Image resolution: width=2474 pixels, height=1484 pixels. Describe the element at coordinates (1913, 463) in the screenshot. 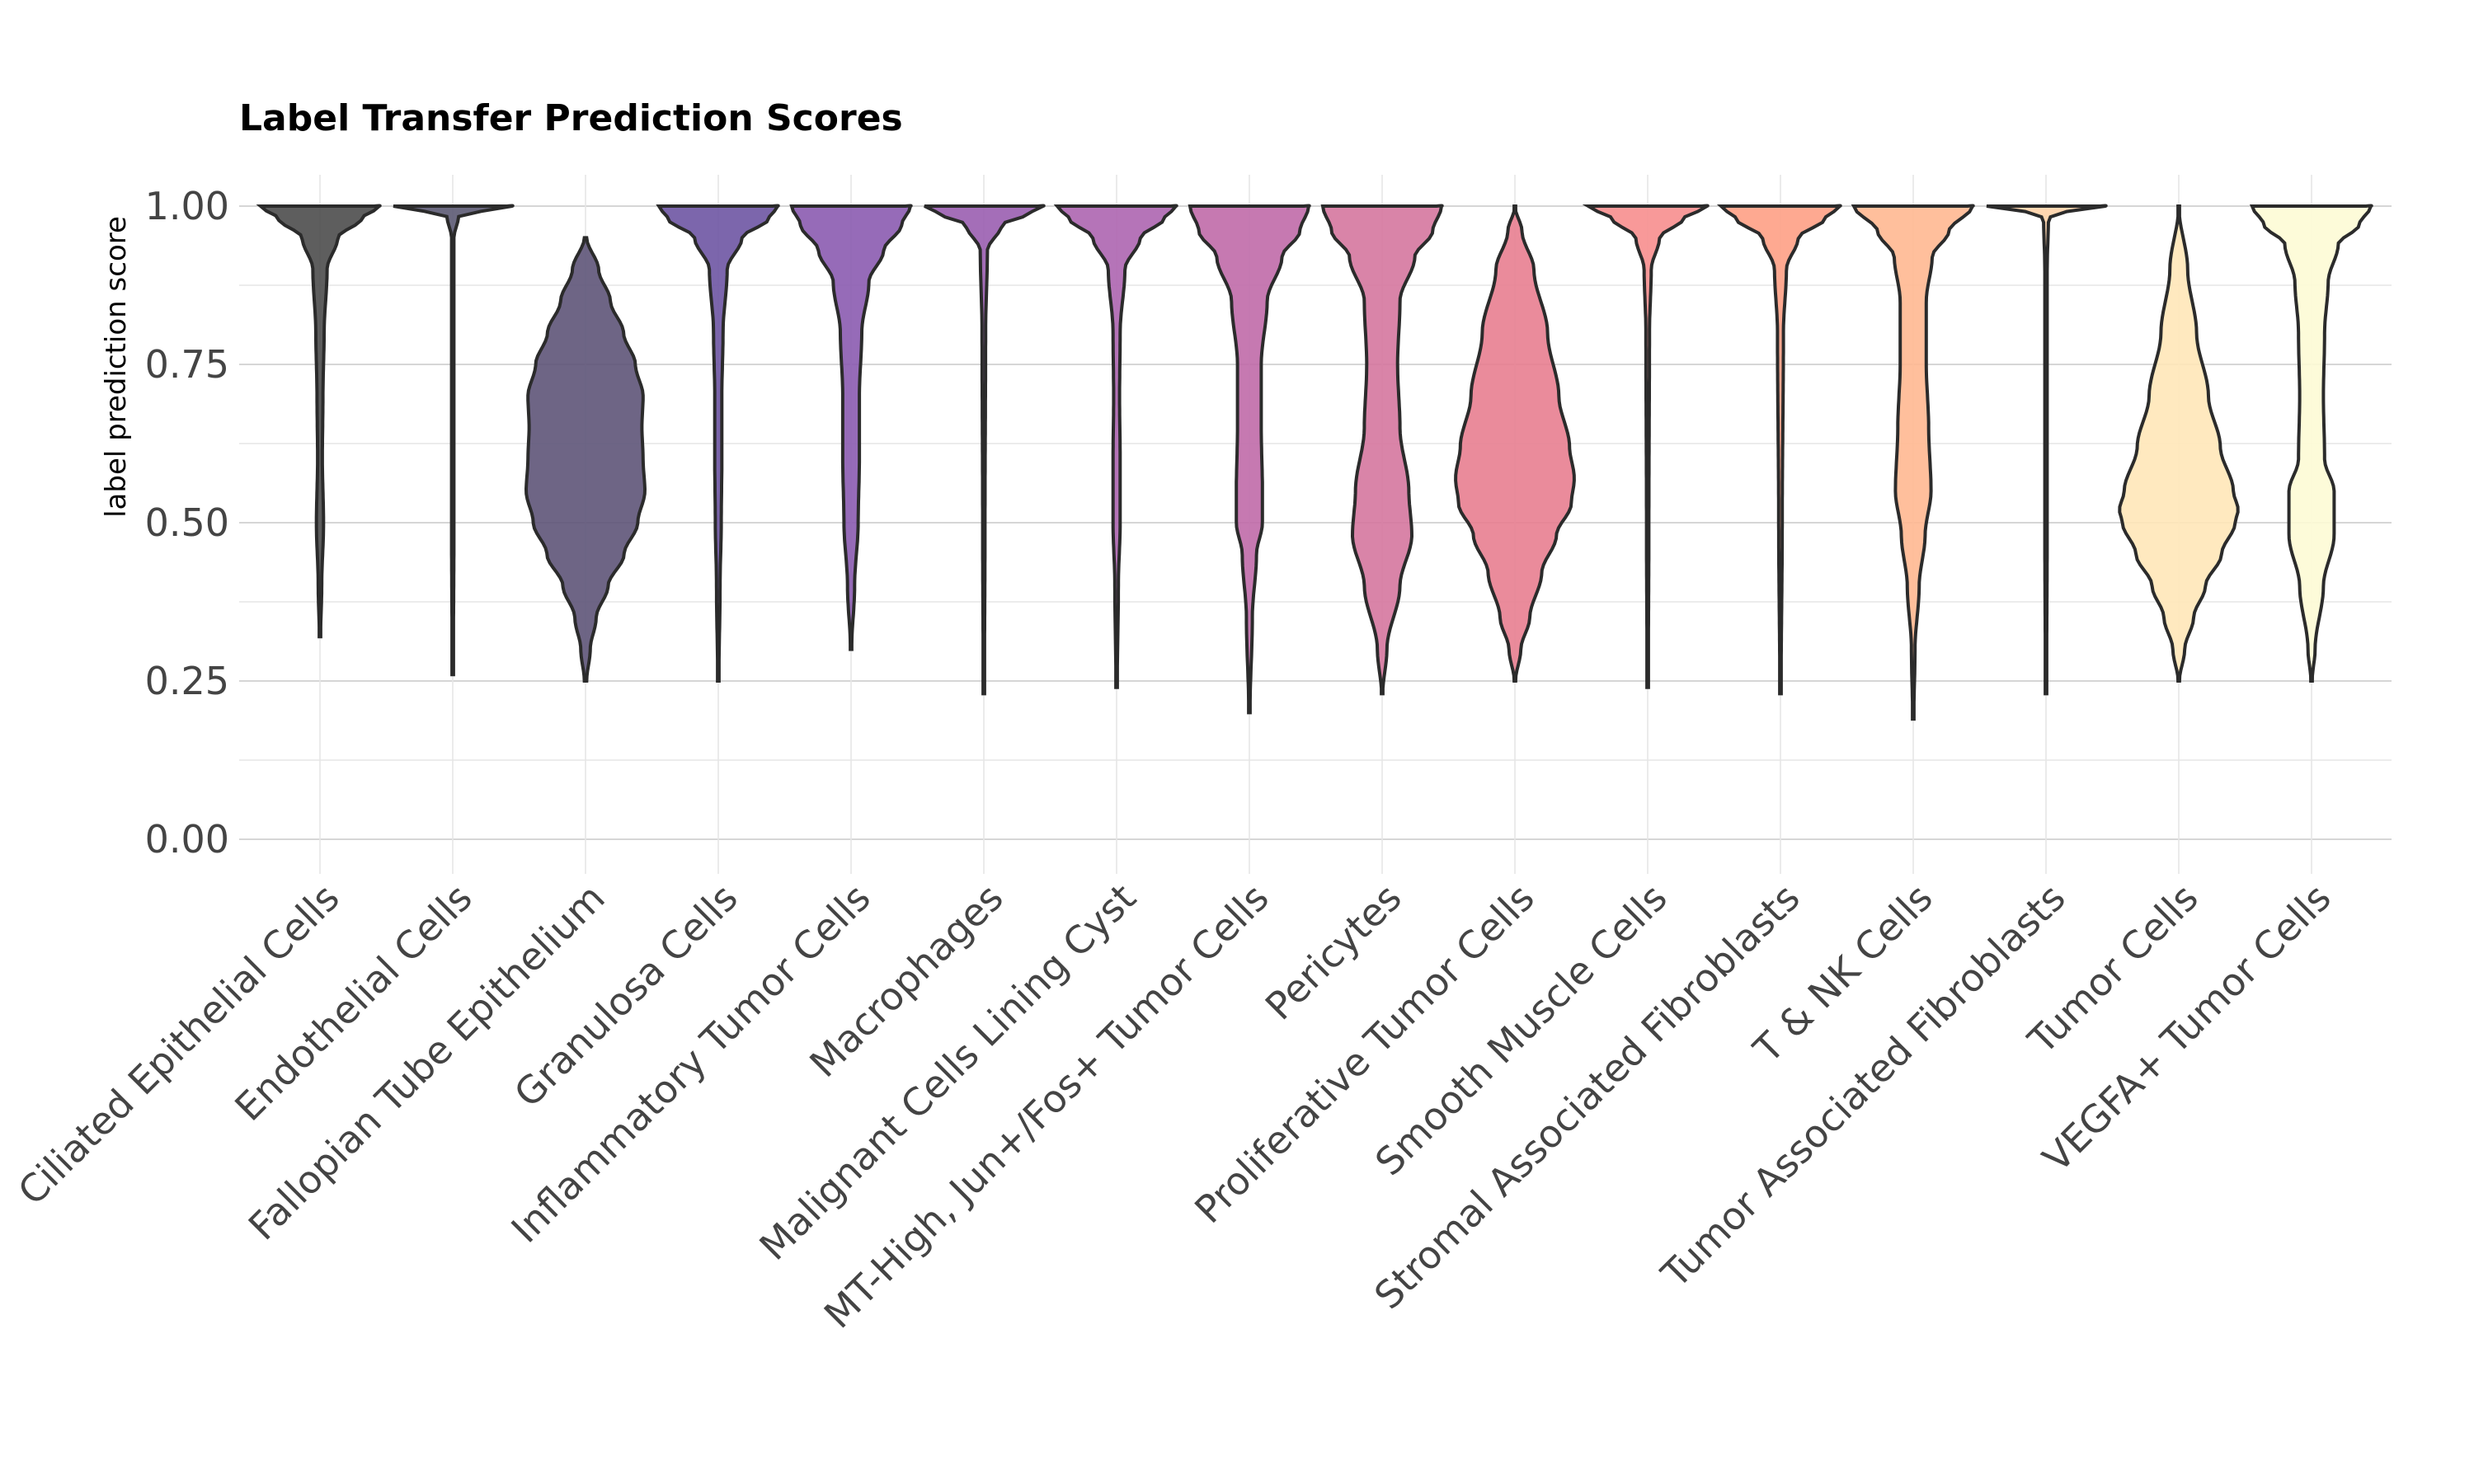

I see `violin-t-nk-cells` at that location.